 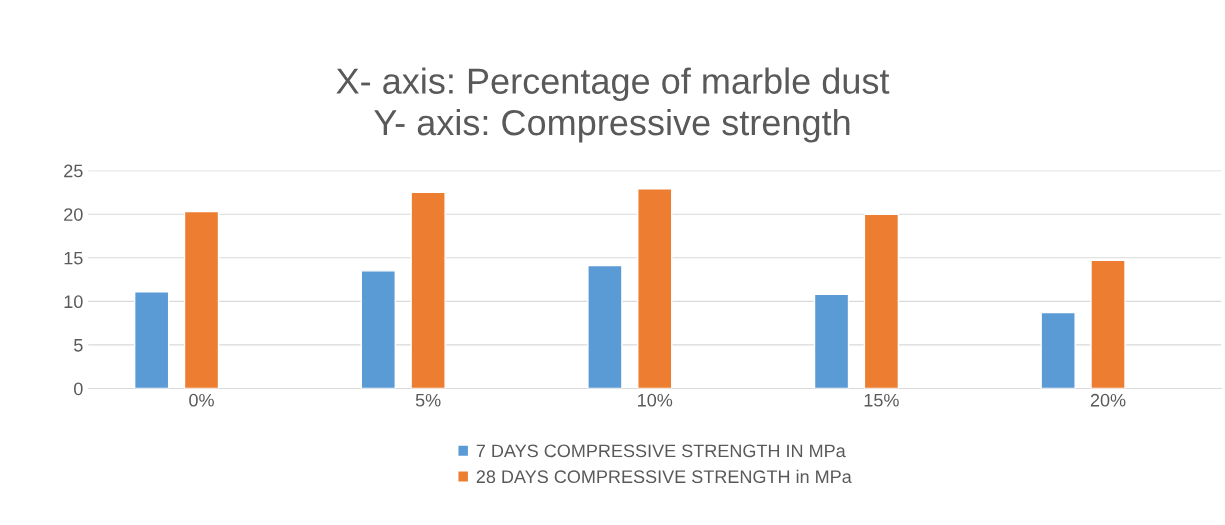 What do you see at coordinates (661, 451) in the screenshot?
I see `legend-label: 7 DAYS COMPRESSIVE STRENGTH IN MPa` at bounding box center [661, 451].